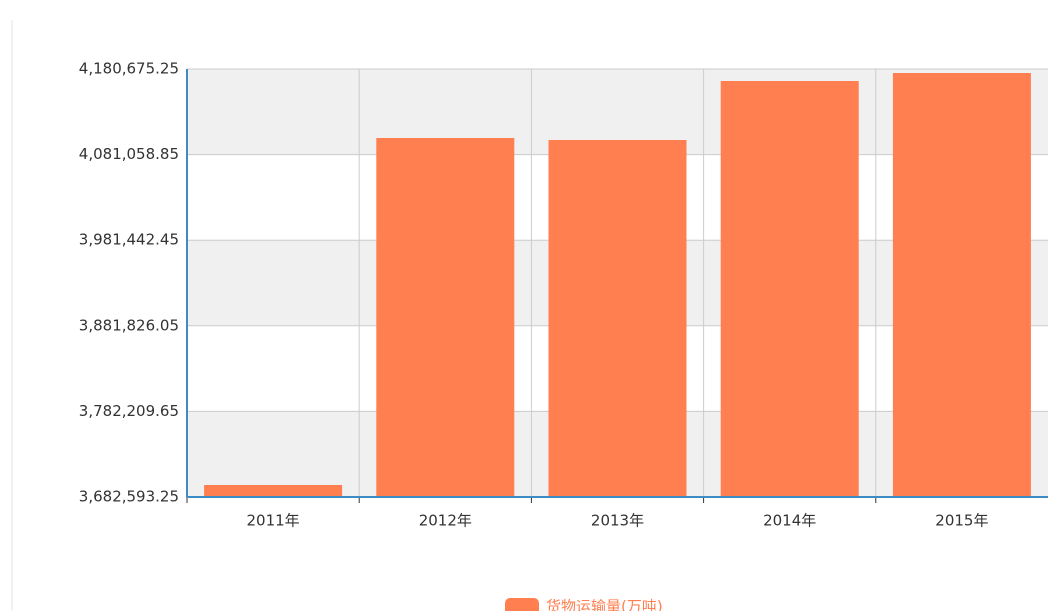  Describe the element at coordinates (273, 521) in the screenshot. I see `x-tick-label: 2011年` at that location.